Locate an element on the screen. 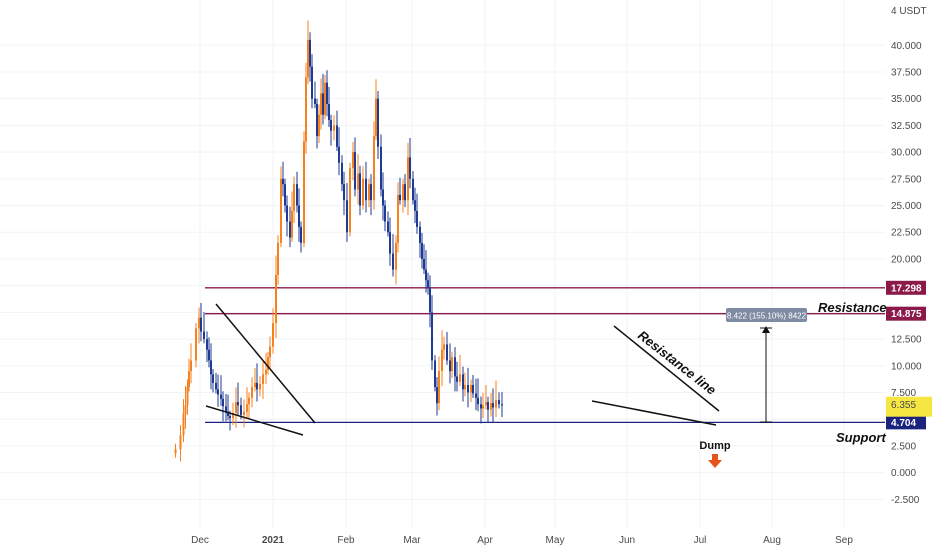  measure-label: 8.422 (155.10%) 8422 is located at coordinates (766, 315).